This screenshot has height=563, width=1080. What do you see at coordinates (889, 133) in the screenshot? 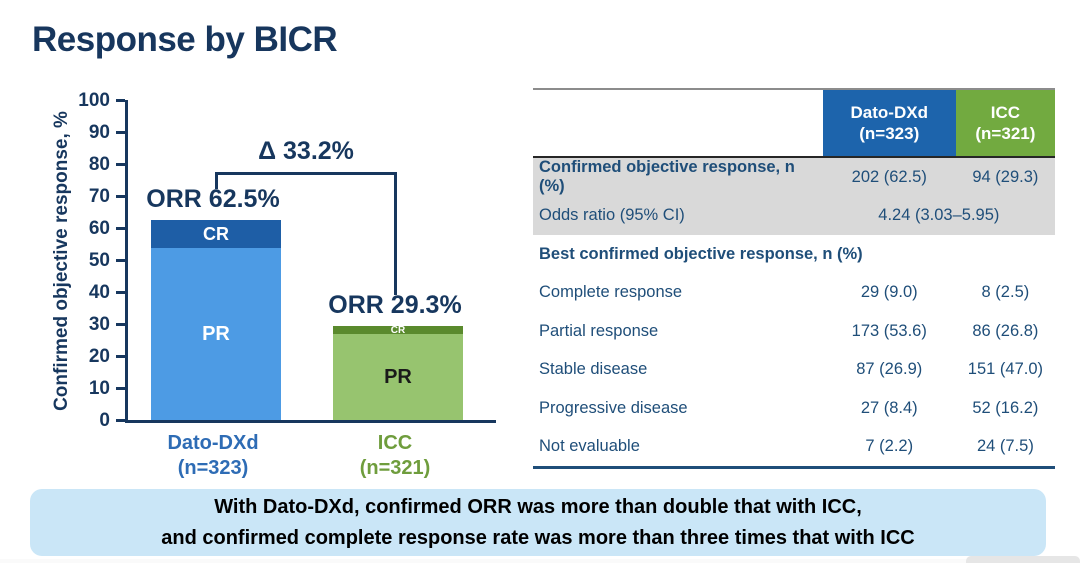
I see `header-dato-n: (n=323)` at bounding box center [889, 133].